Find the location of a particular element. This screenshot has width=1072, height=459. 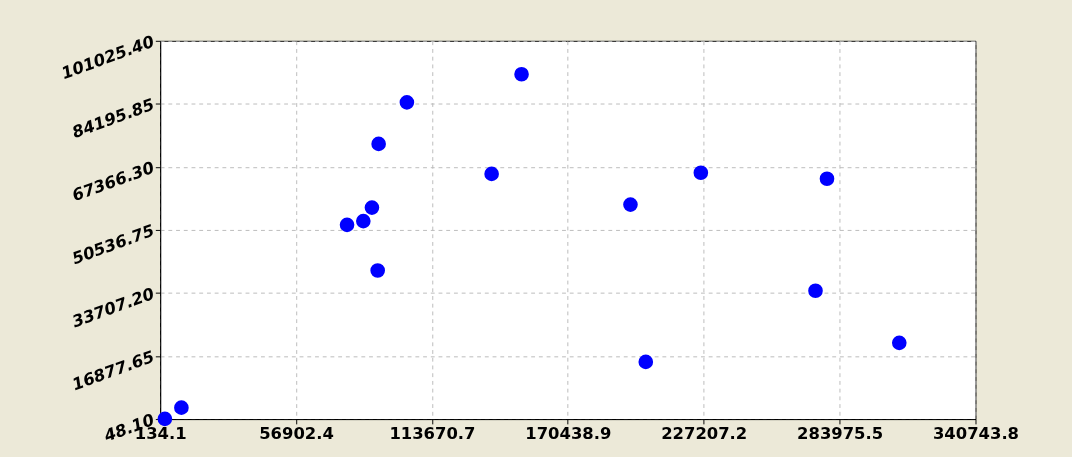

x-tick-label: 340743.8 is located at coordinates (976, 433).